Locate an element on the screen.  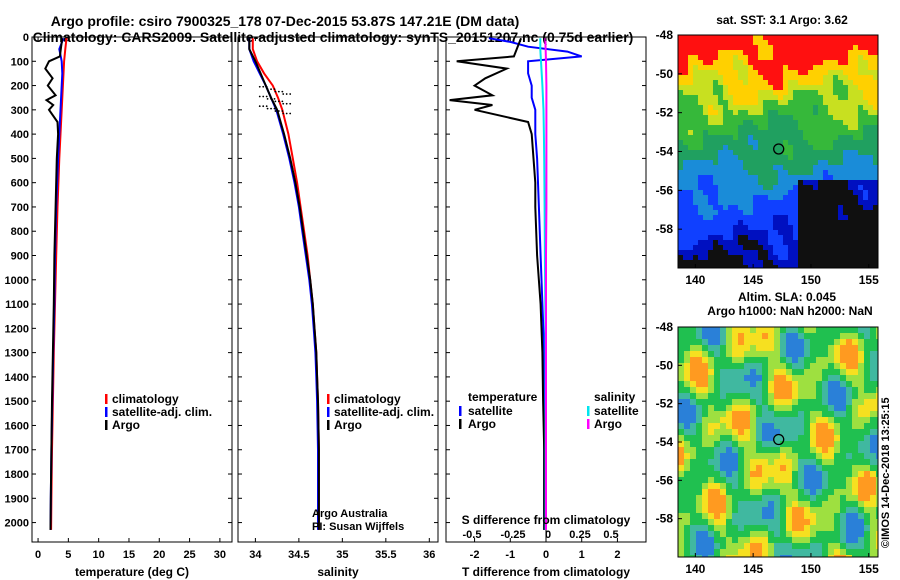
y-tick-label: 2000 is located at coordinates (17, 524).